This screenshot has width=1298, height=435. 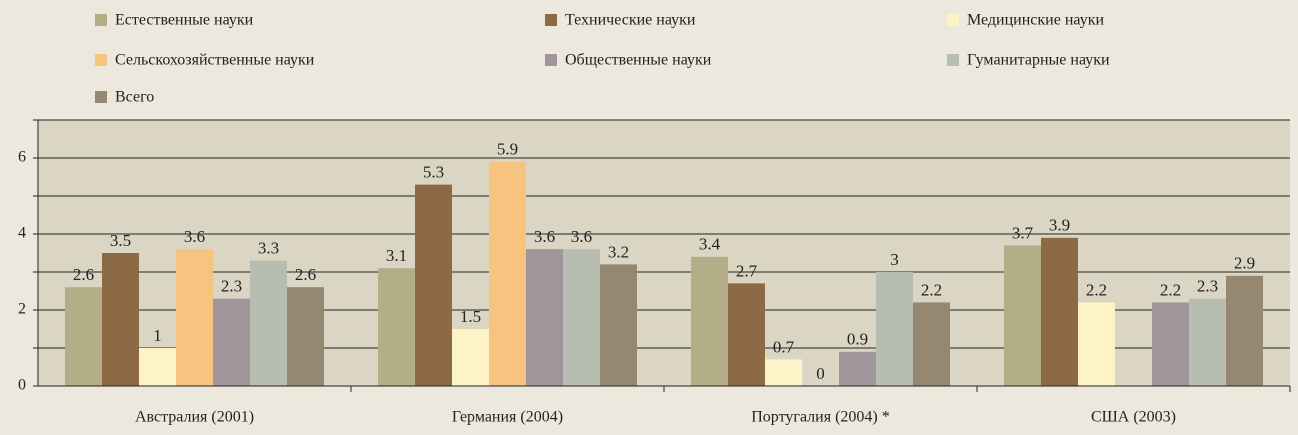 What do you see at coordinates (618, 251) in the screenshot?
I see `value-label: 3.2` at bounding box center [618, 251].